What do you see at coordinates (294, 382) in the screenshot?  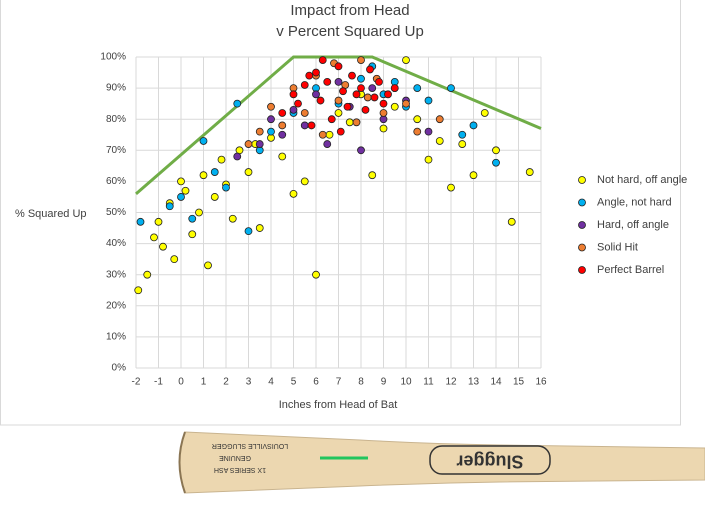 I see `x-tick-label: 5` at bounding box center [294, 382].